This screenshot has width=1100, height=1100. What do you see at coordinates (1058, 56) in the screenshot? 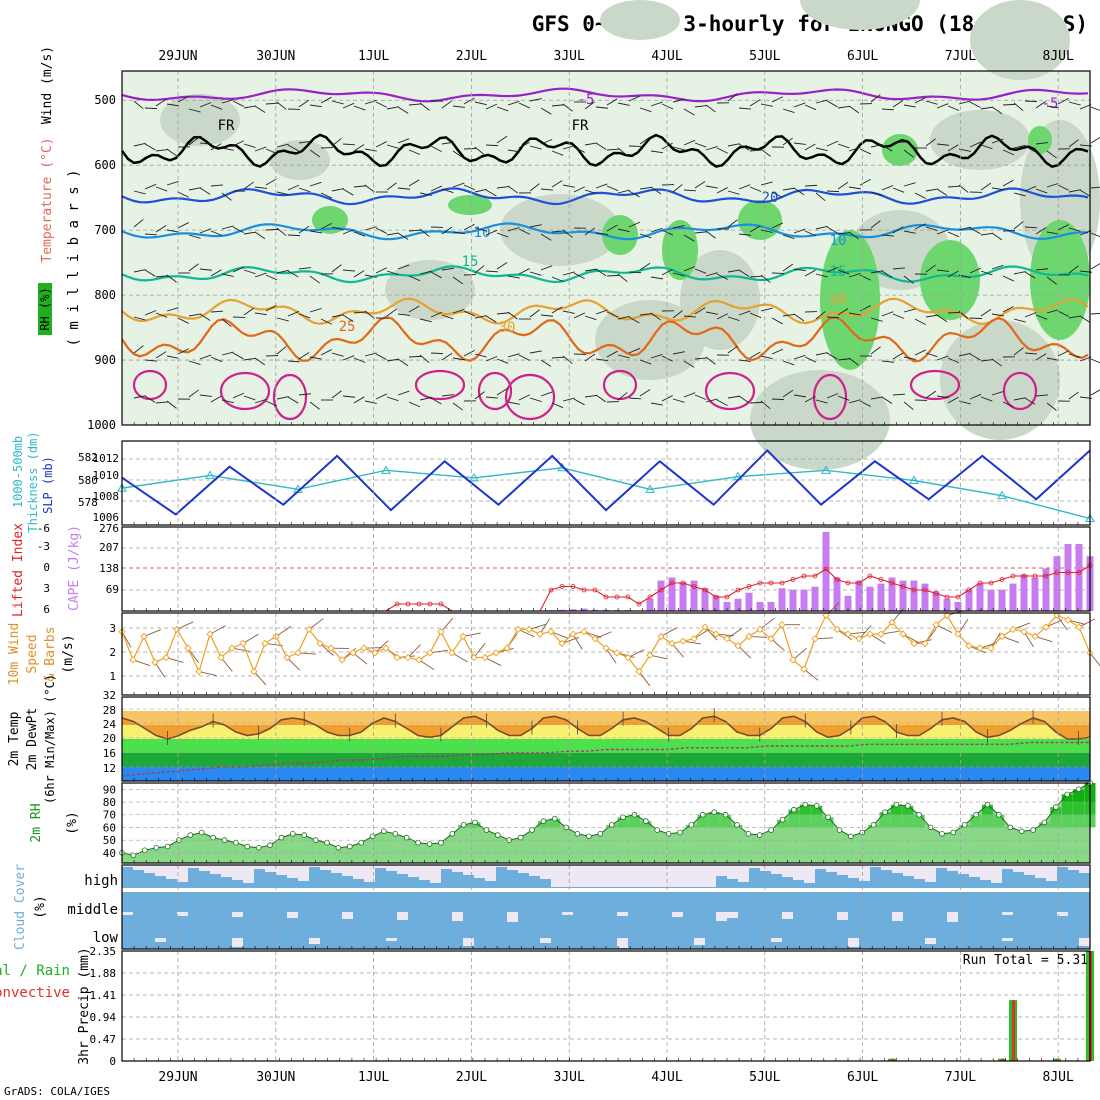
I see `date-label-top: 8JUL` at bounding box center [1058, 56].